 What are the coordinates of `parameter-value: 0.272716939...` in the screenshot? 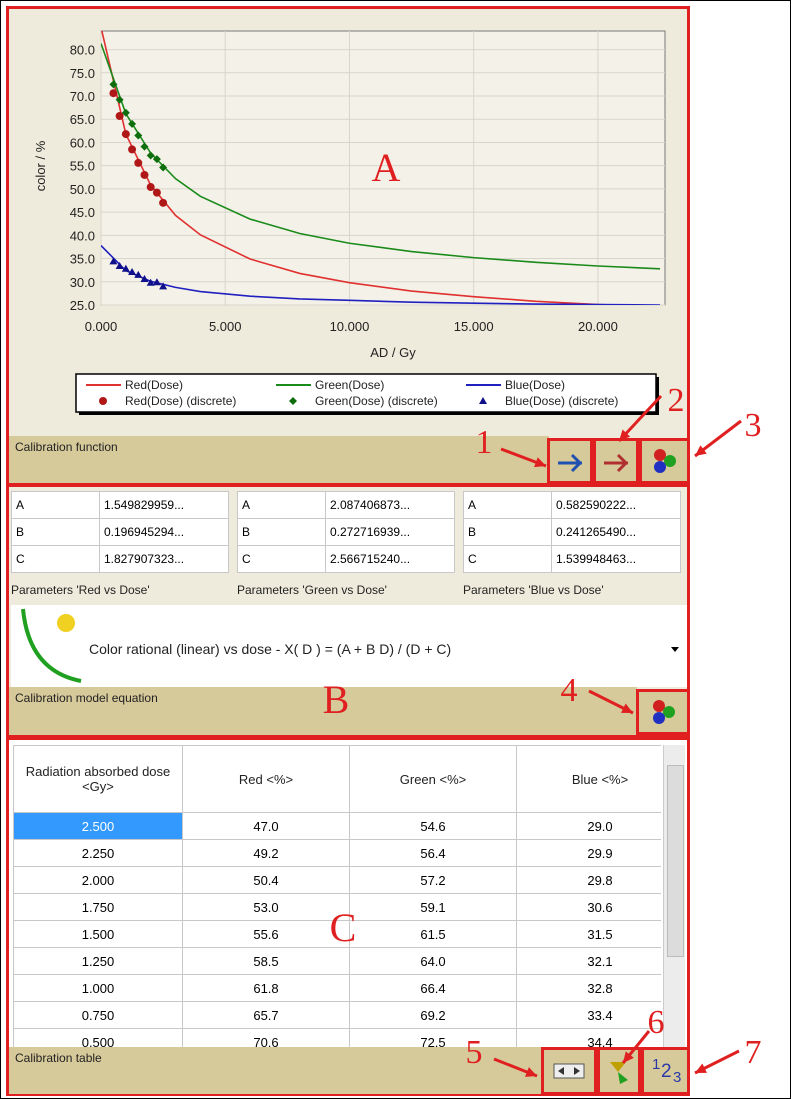 It's located at (390, 532).